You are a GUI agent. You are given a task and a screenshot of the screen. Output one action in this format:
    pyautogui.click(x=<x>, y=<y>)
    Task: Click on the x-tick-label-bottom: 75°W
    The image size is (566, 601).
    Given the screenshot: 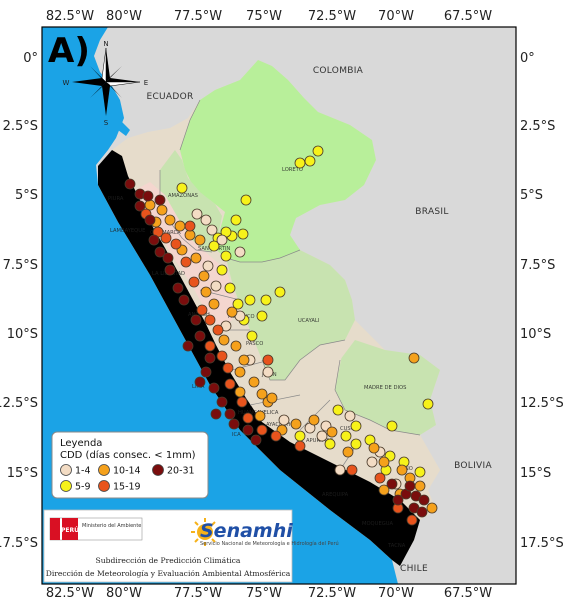 What is the action you would take?
    pyautogui.click(x=264, y=593)
    